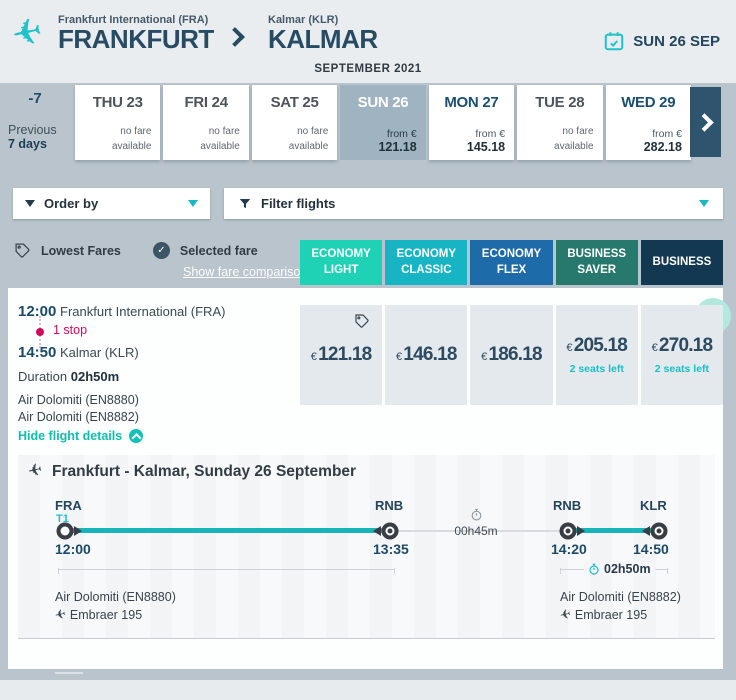  I want to click on previous-days-button: -7 Previous 7 days, so click(35, 122).